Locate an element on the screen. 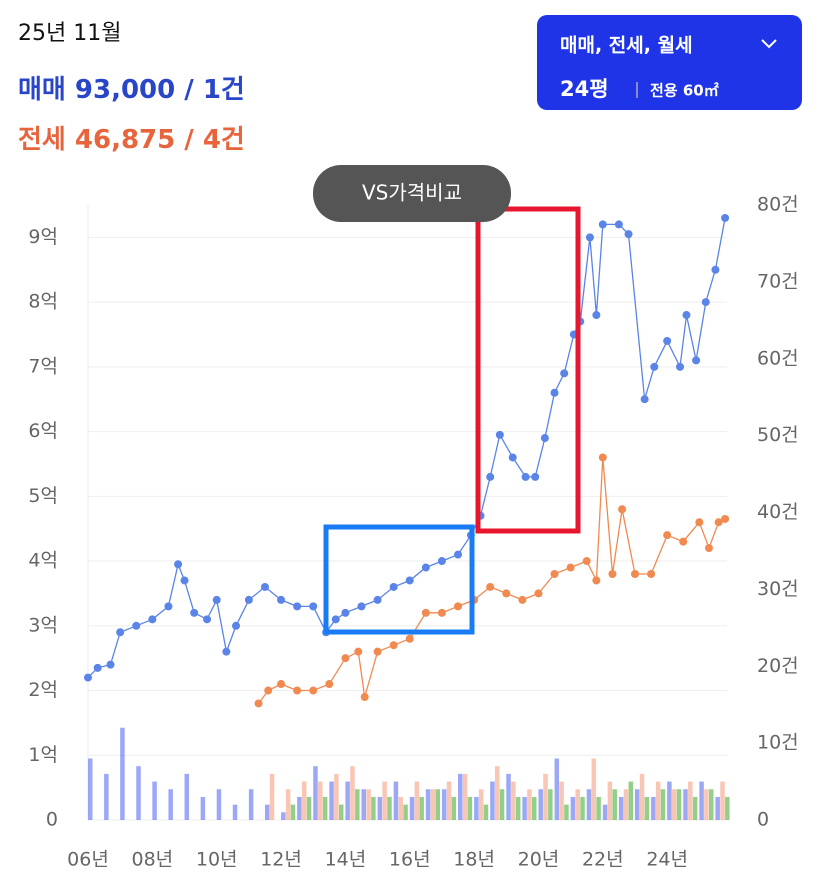  x-tick-label: 06년 is located at coordinates (88, 860).